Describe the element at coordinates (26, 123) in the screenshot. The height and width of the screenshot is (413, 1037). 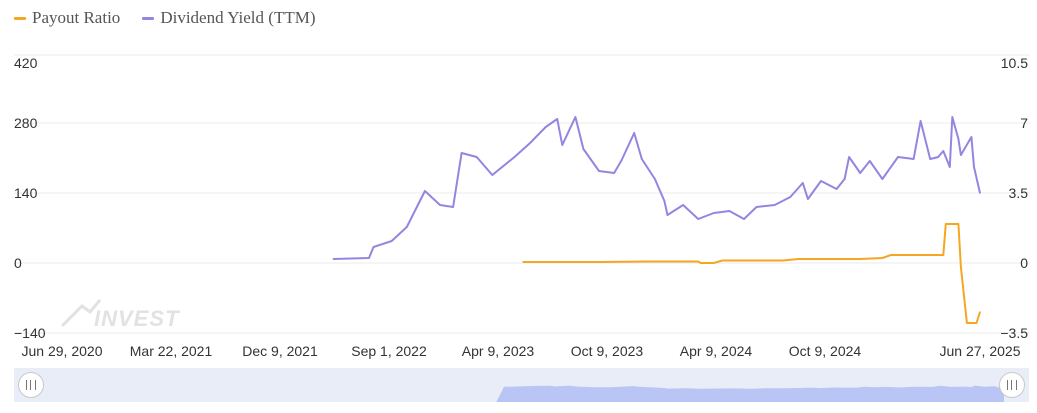
I see `y-left-tick-label: 280` at that location.